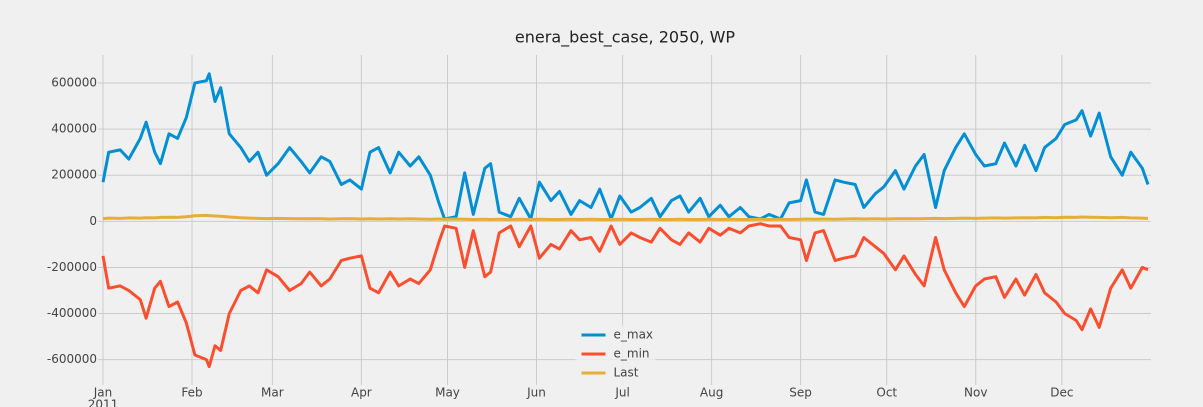 The height and width of the screenshot is (407, 1203). What do you see at coordinates (632, 354) in the screenshot?
I see `legend-label: e_min` at bounding box center [632, 354].